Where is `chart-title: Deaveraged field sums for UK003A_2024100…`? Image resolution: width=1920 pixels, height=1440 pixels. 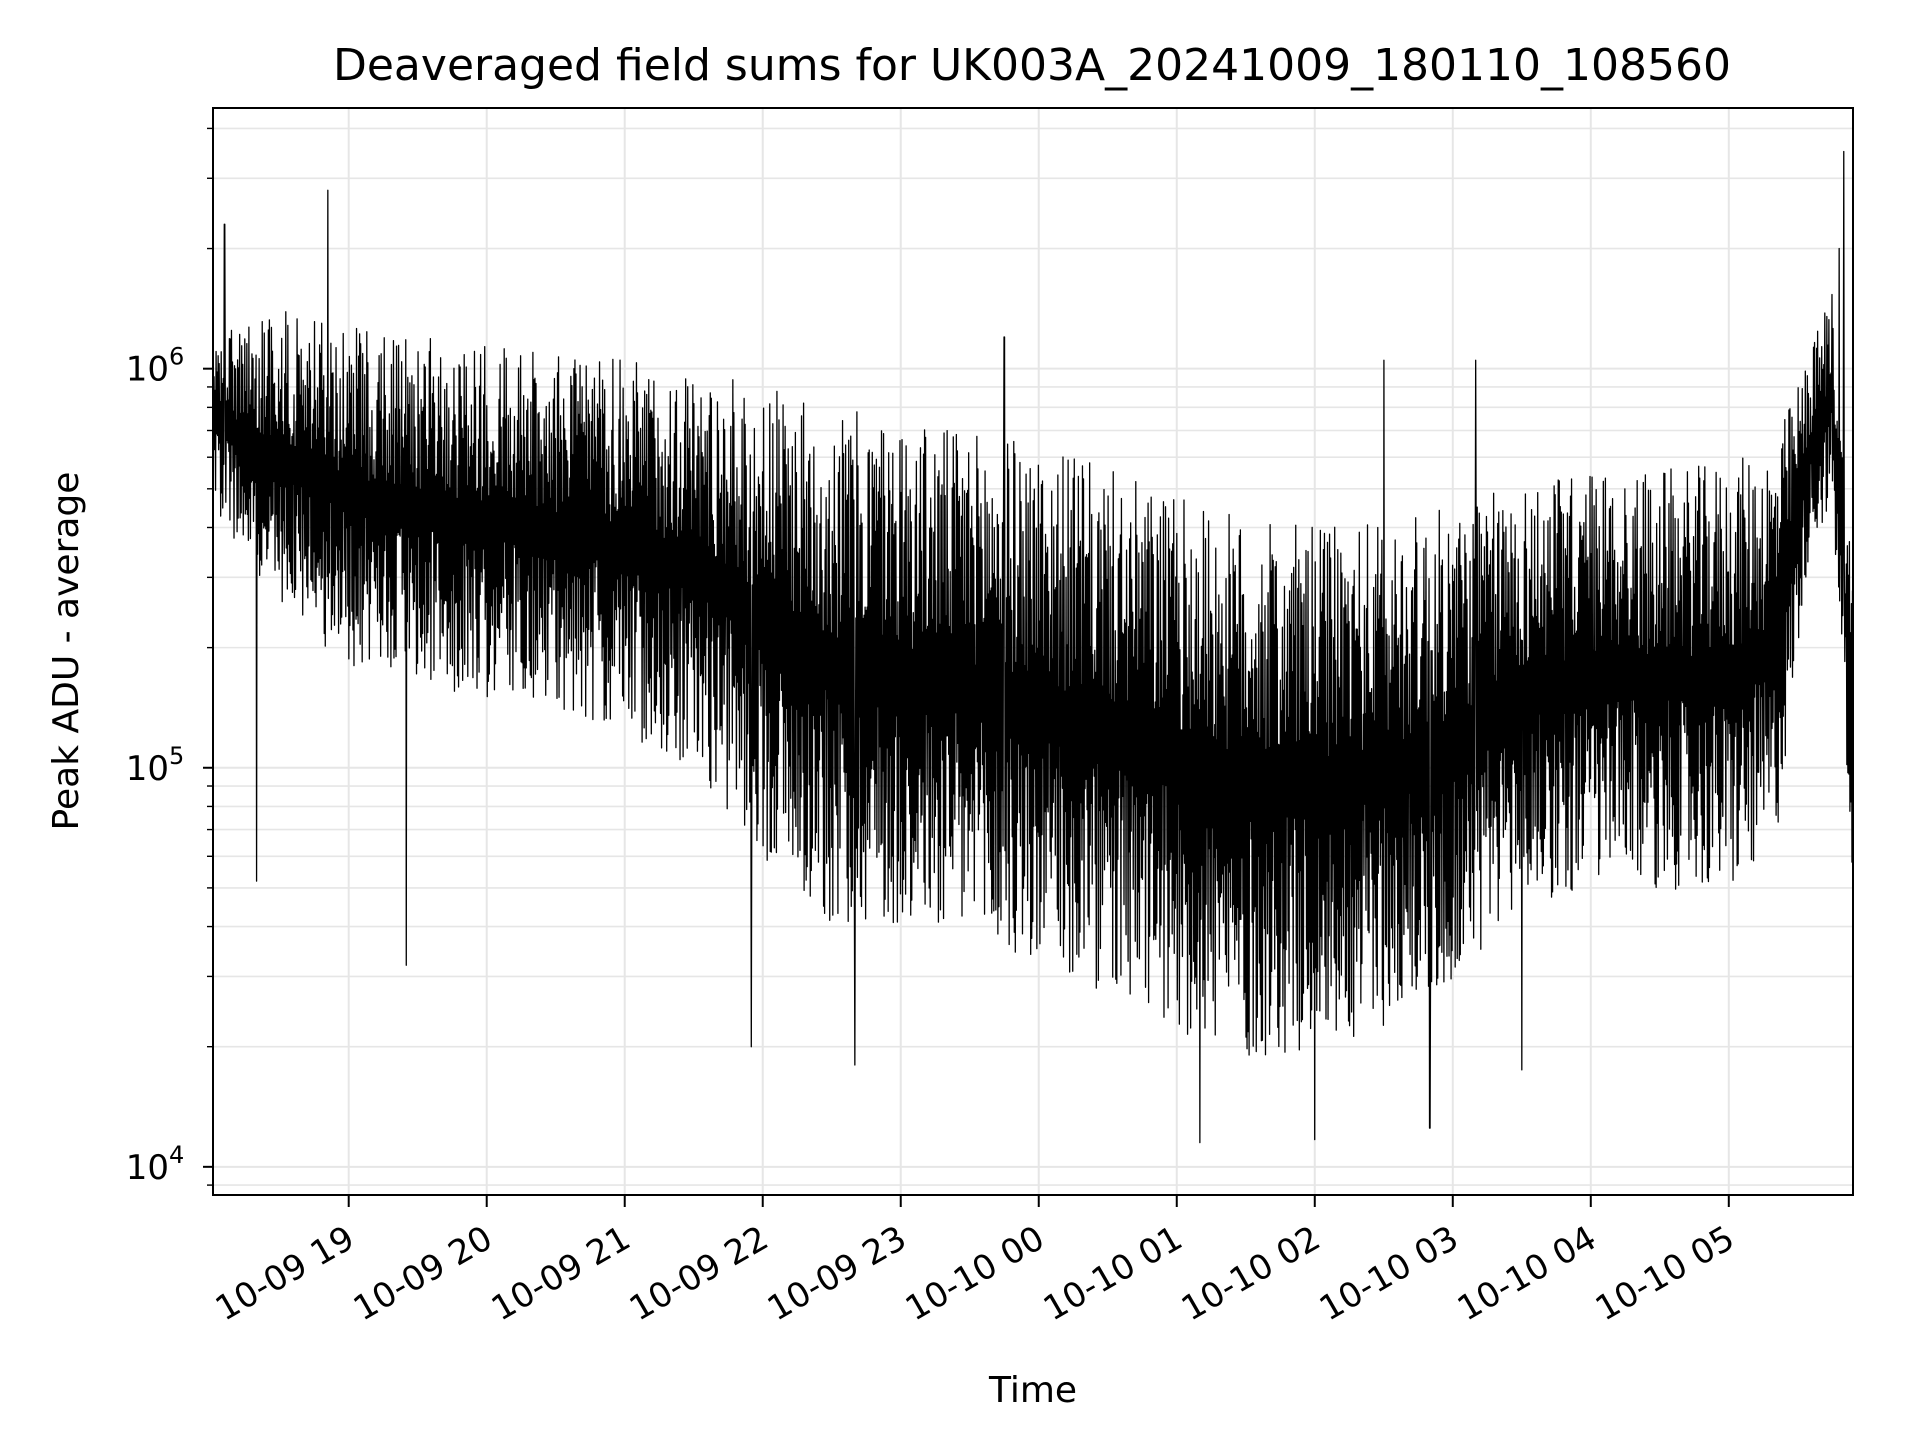
chart-title: Deaveraged field sums for UK003A_2024100… is located at coordinates (1032, 65).